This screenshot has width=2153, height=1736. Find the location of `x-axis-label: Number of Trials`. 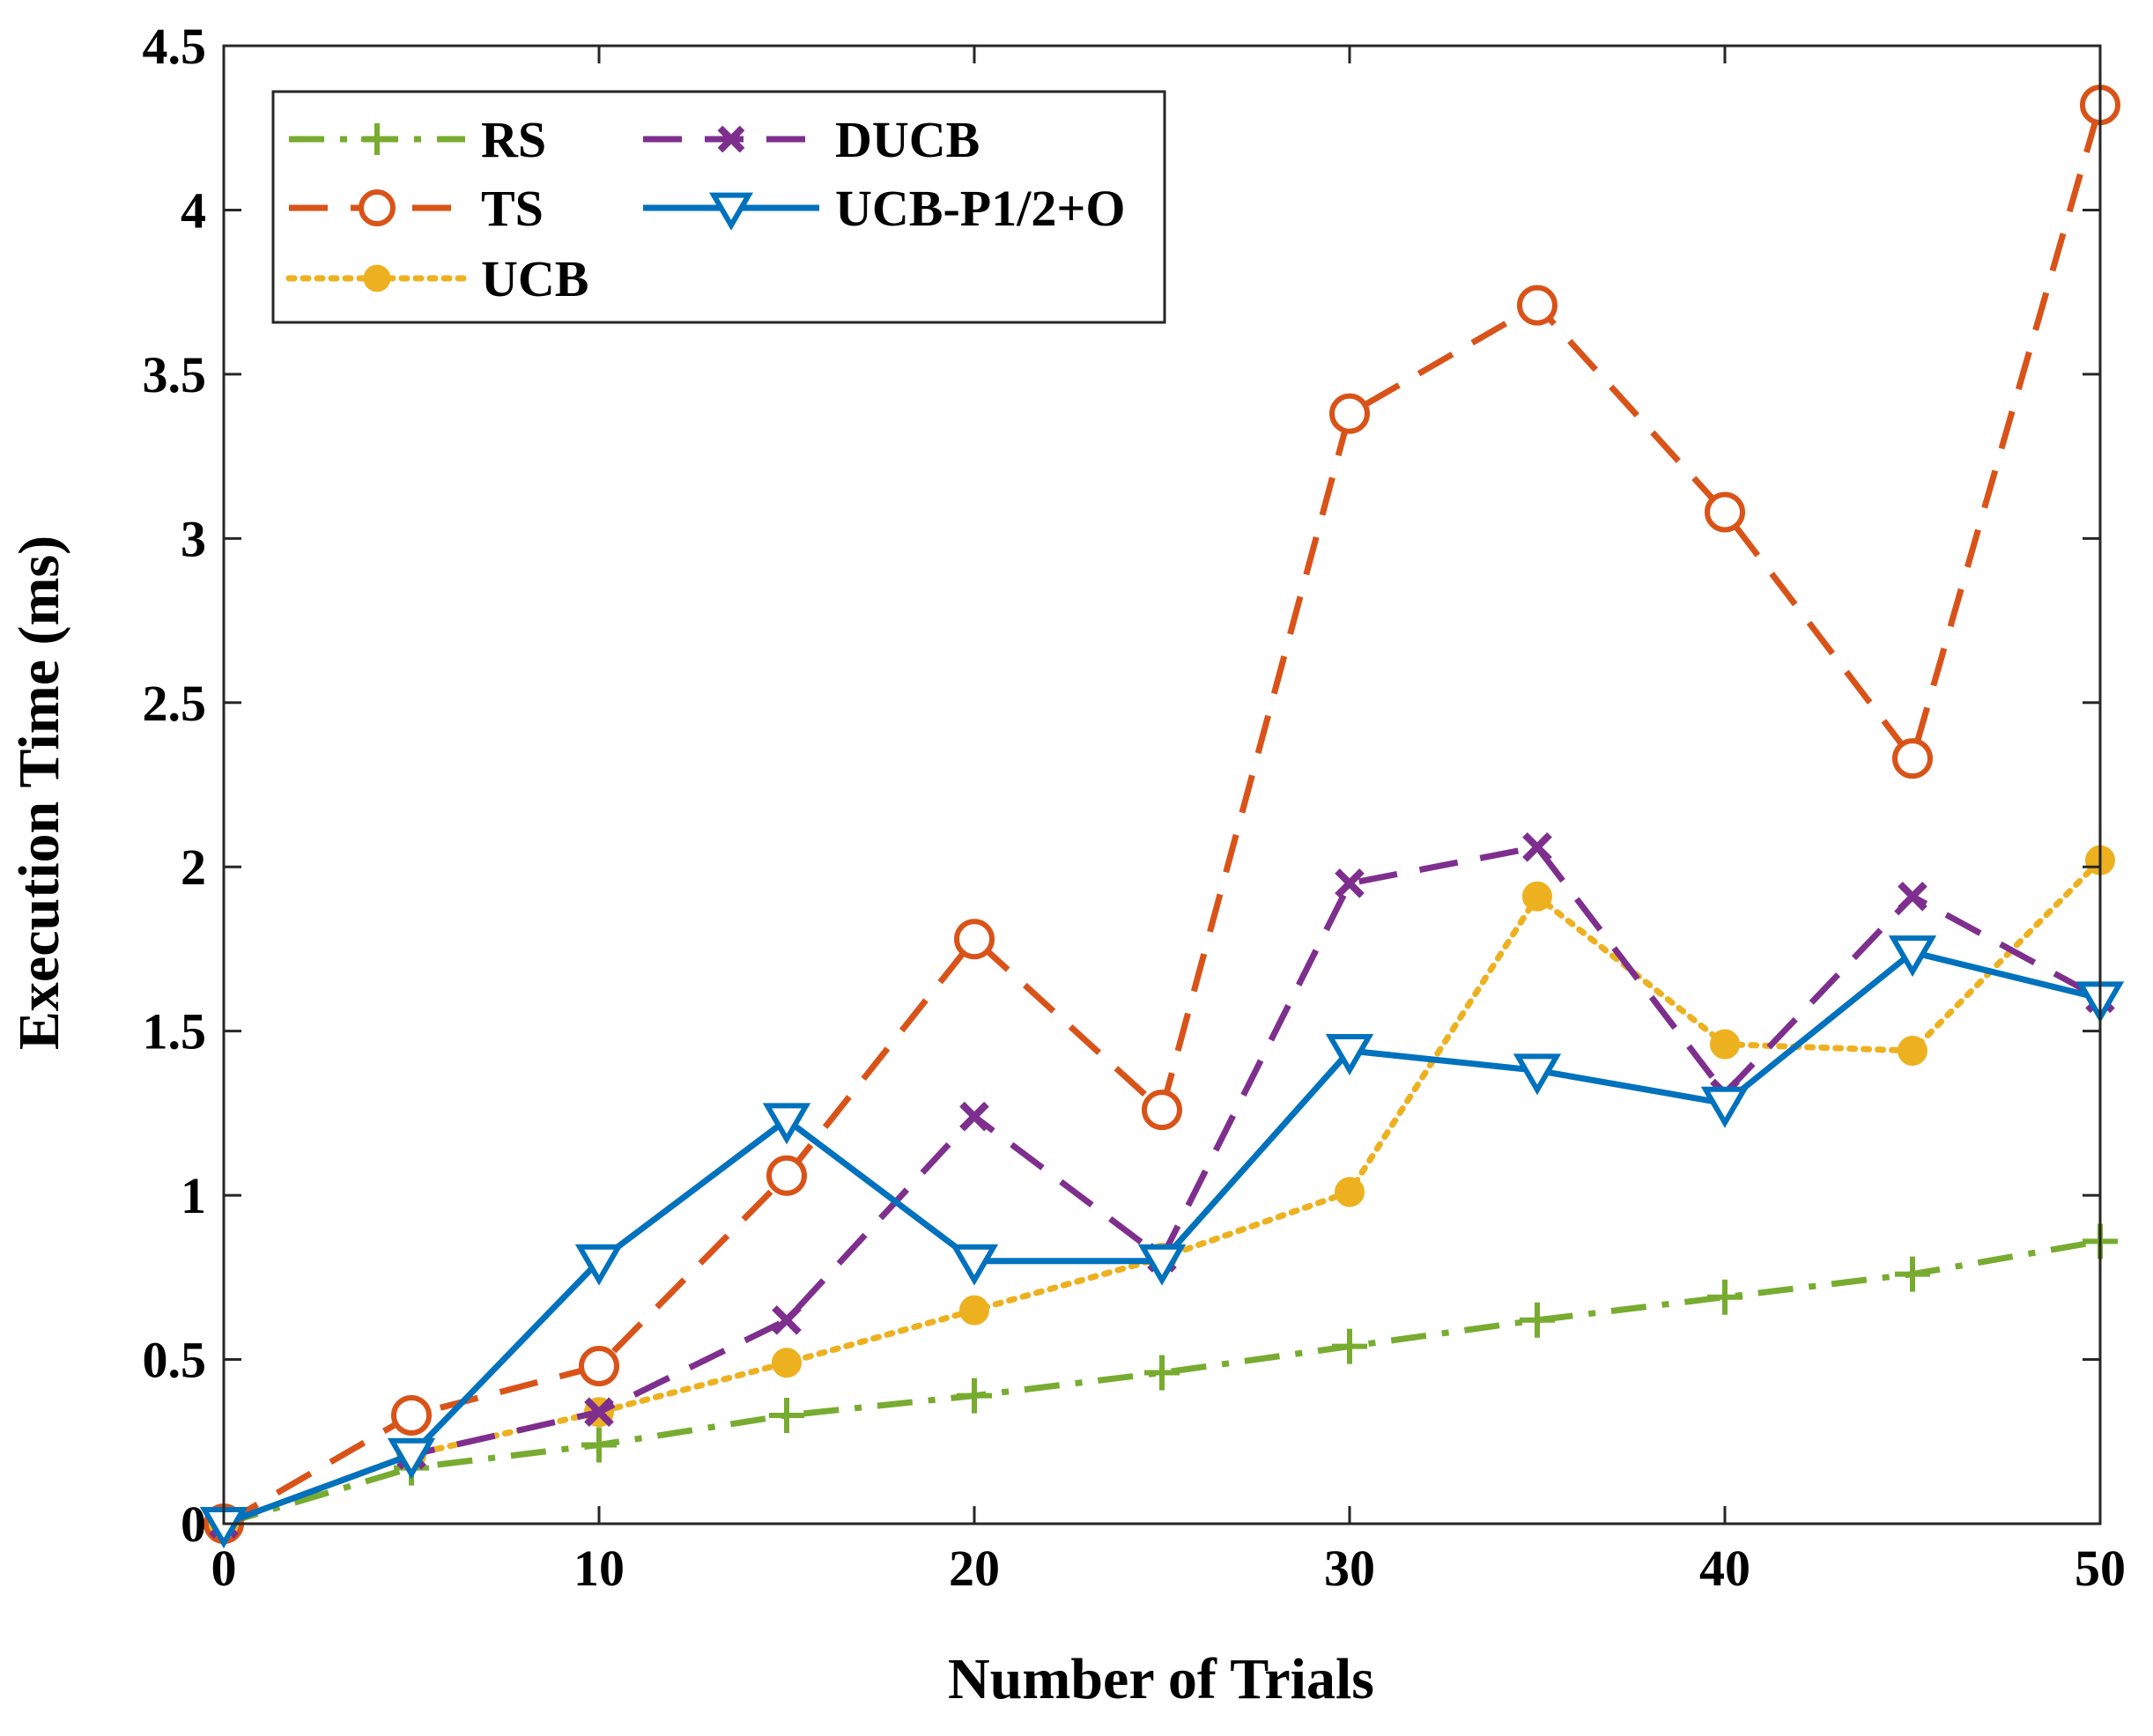

x-axis-label: Number of Trials is located at coordinates (1161, 1679).